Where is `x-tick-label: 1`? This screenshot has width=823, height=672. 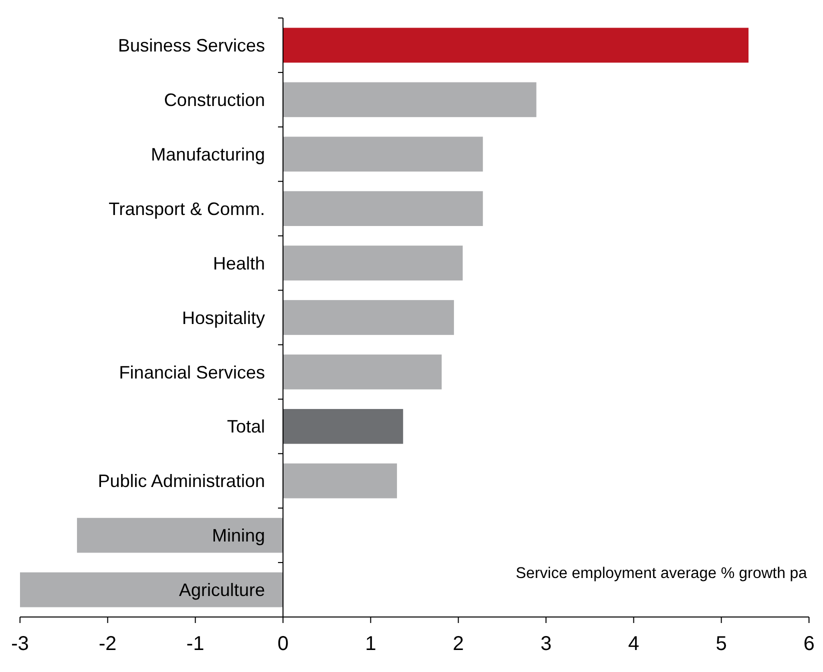
x-tick-label: 1 is located at coordinates (370, 644).